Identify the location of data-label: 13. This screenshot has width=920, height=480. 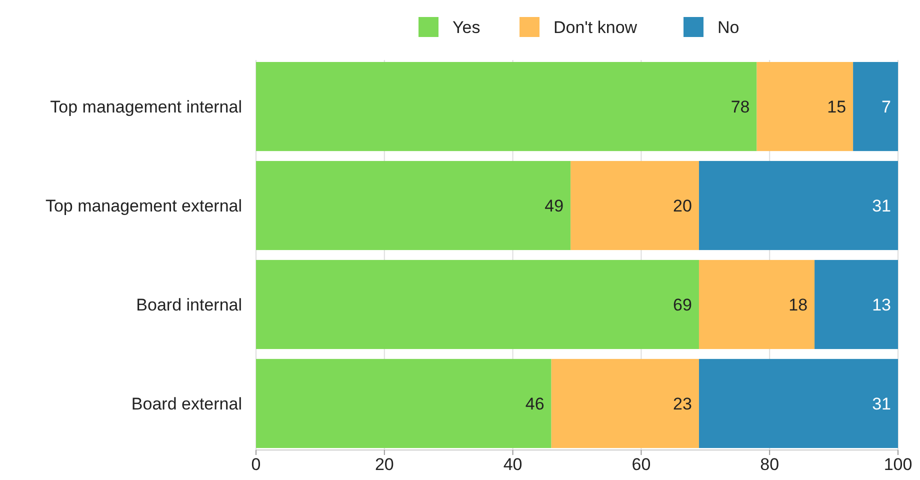
(881, 304).